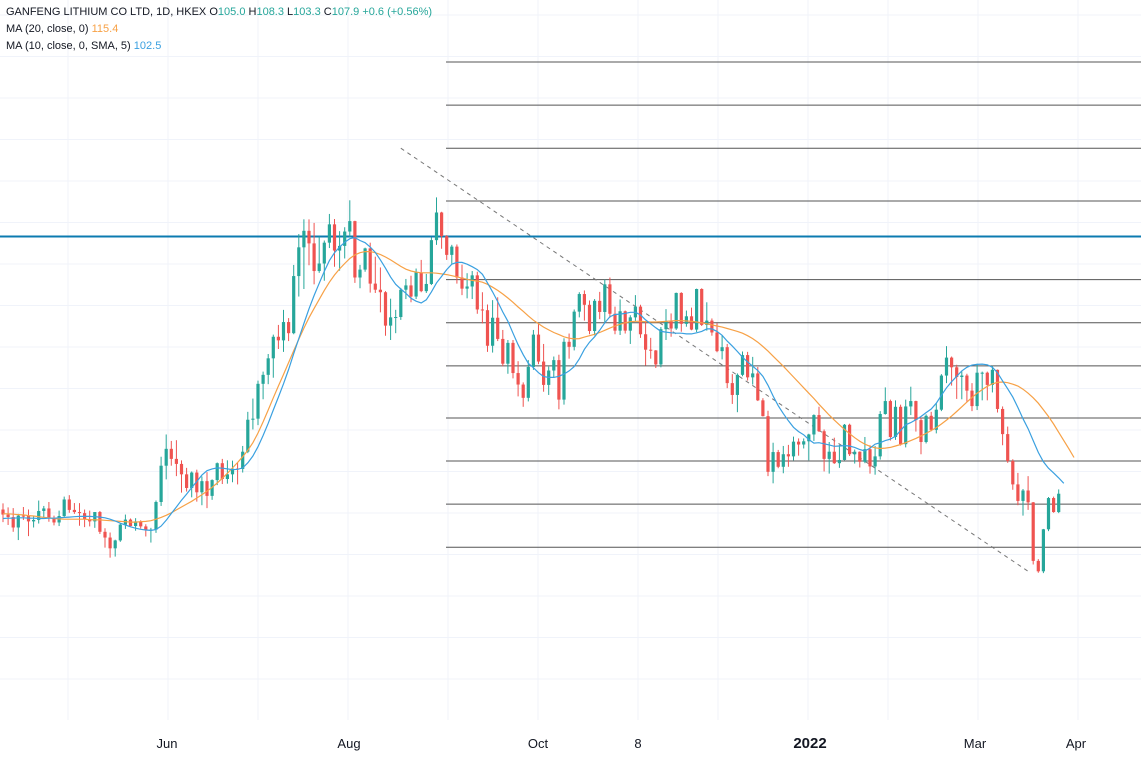  I want to click on high-label: H, so click(252, 12).